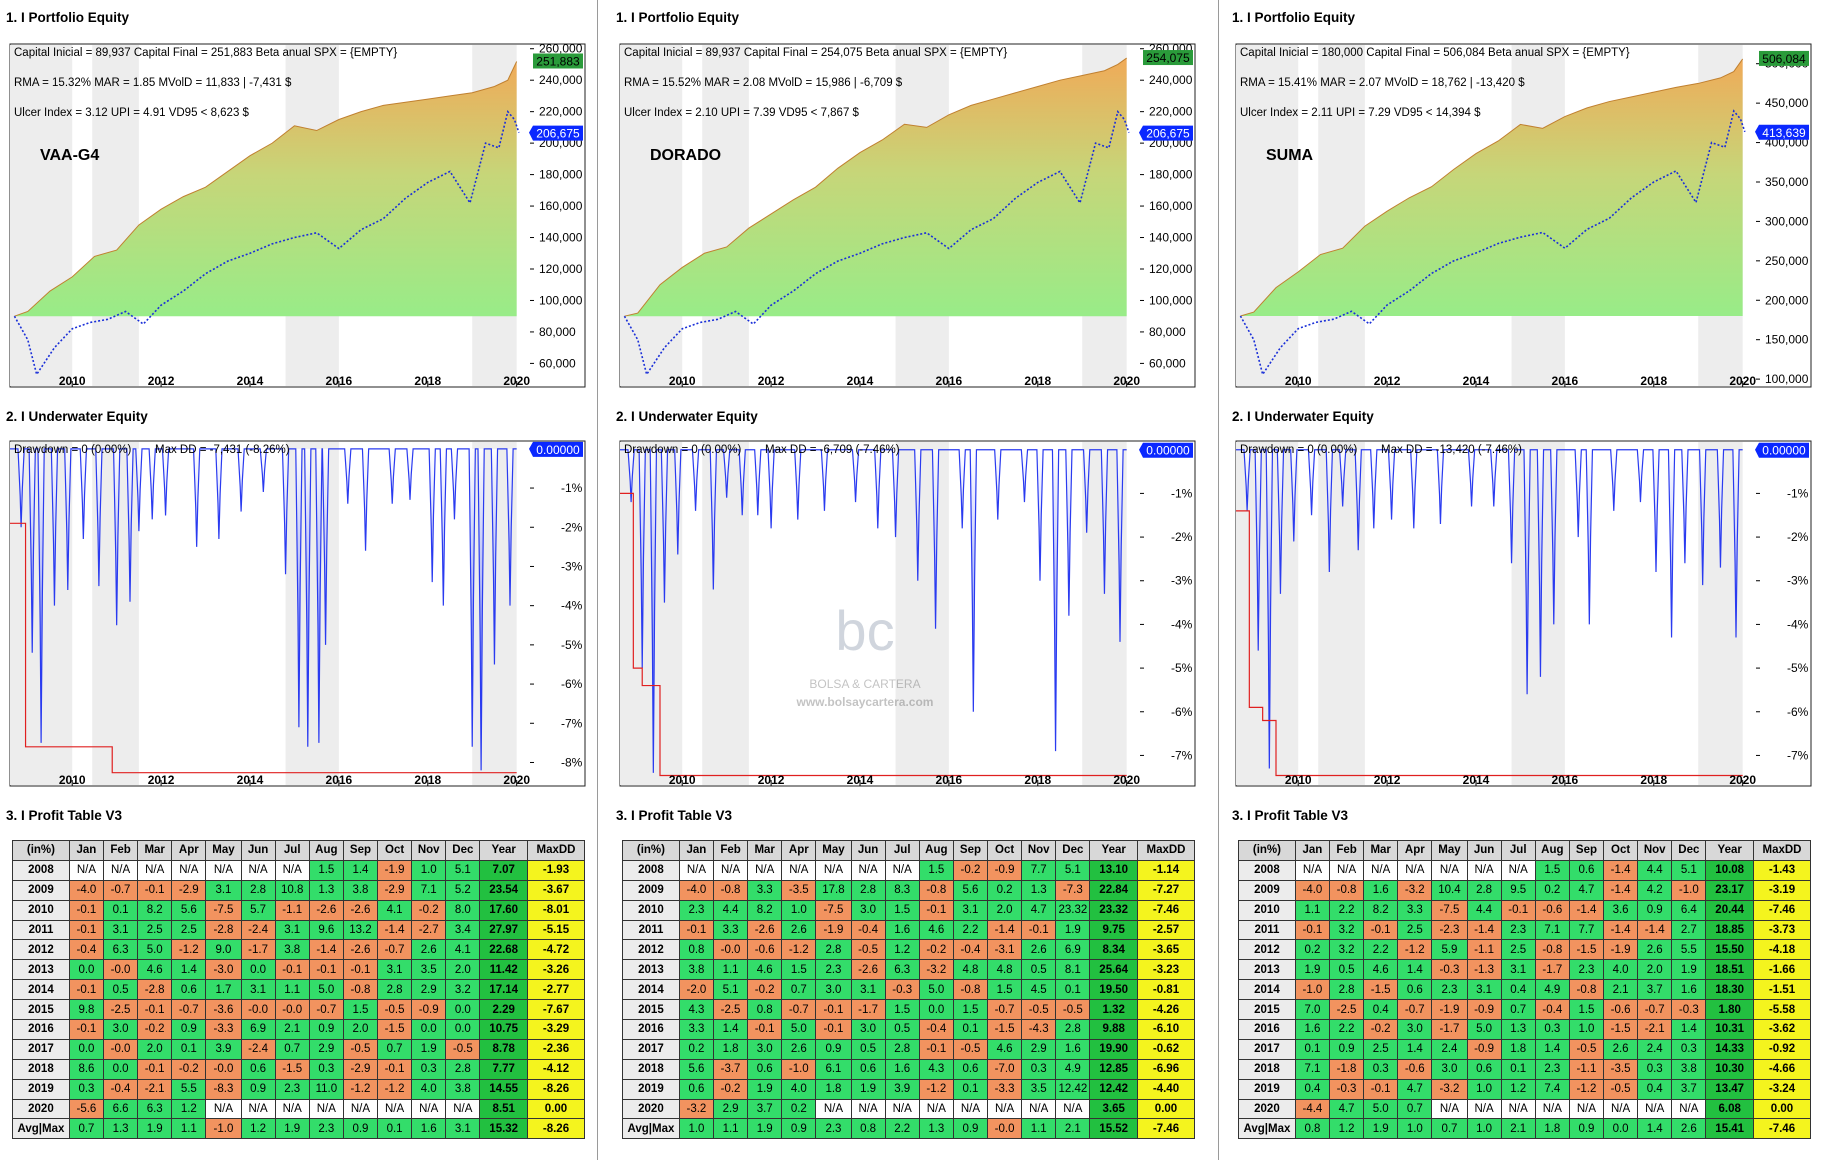  I want to click on month-return-cell: 2.6, so click(1039, 950).